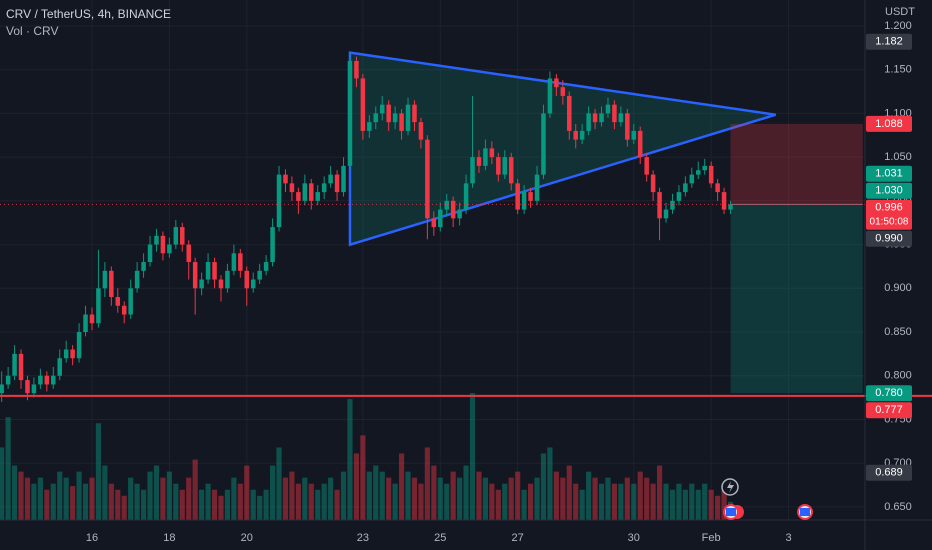 The height and width of the screenshot is (550, 932). What do you see at coordinates (789, 538) in the screenshot?
I see `x-tick-label: 3` at bounding box center [789, 538].